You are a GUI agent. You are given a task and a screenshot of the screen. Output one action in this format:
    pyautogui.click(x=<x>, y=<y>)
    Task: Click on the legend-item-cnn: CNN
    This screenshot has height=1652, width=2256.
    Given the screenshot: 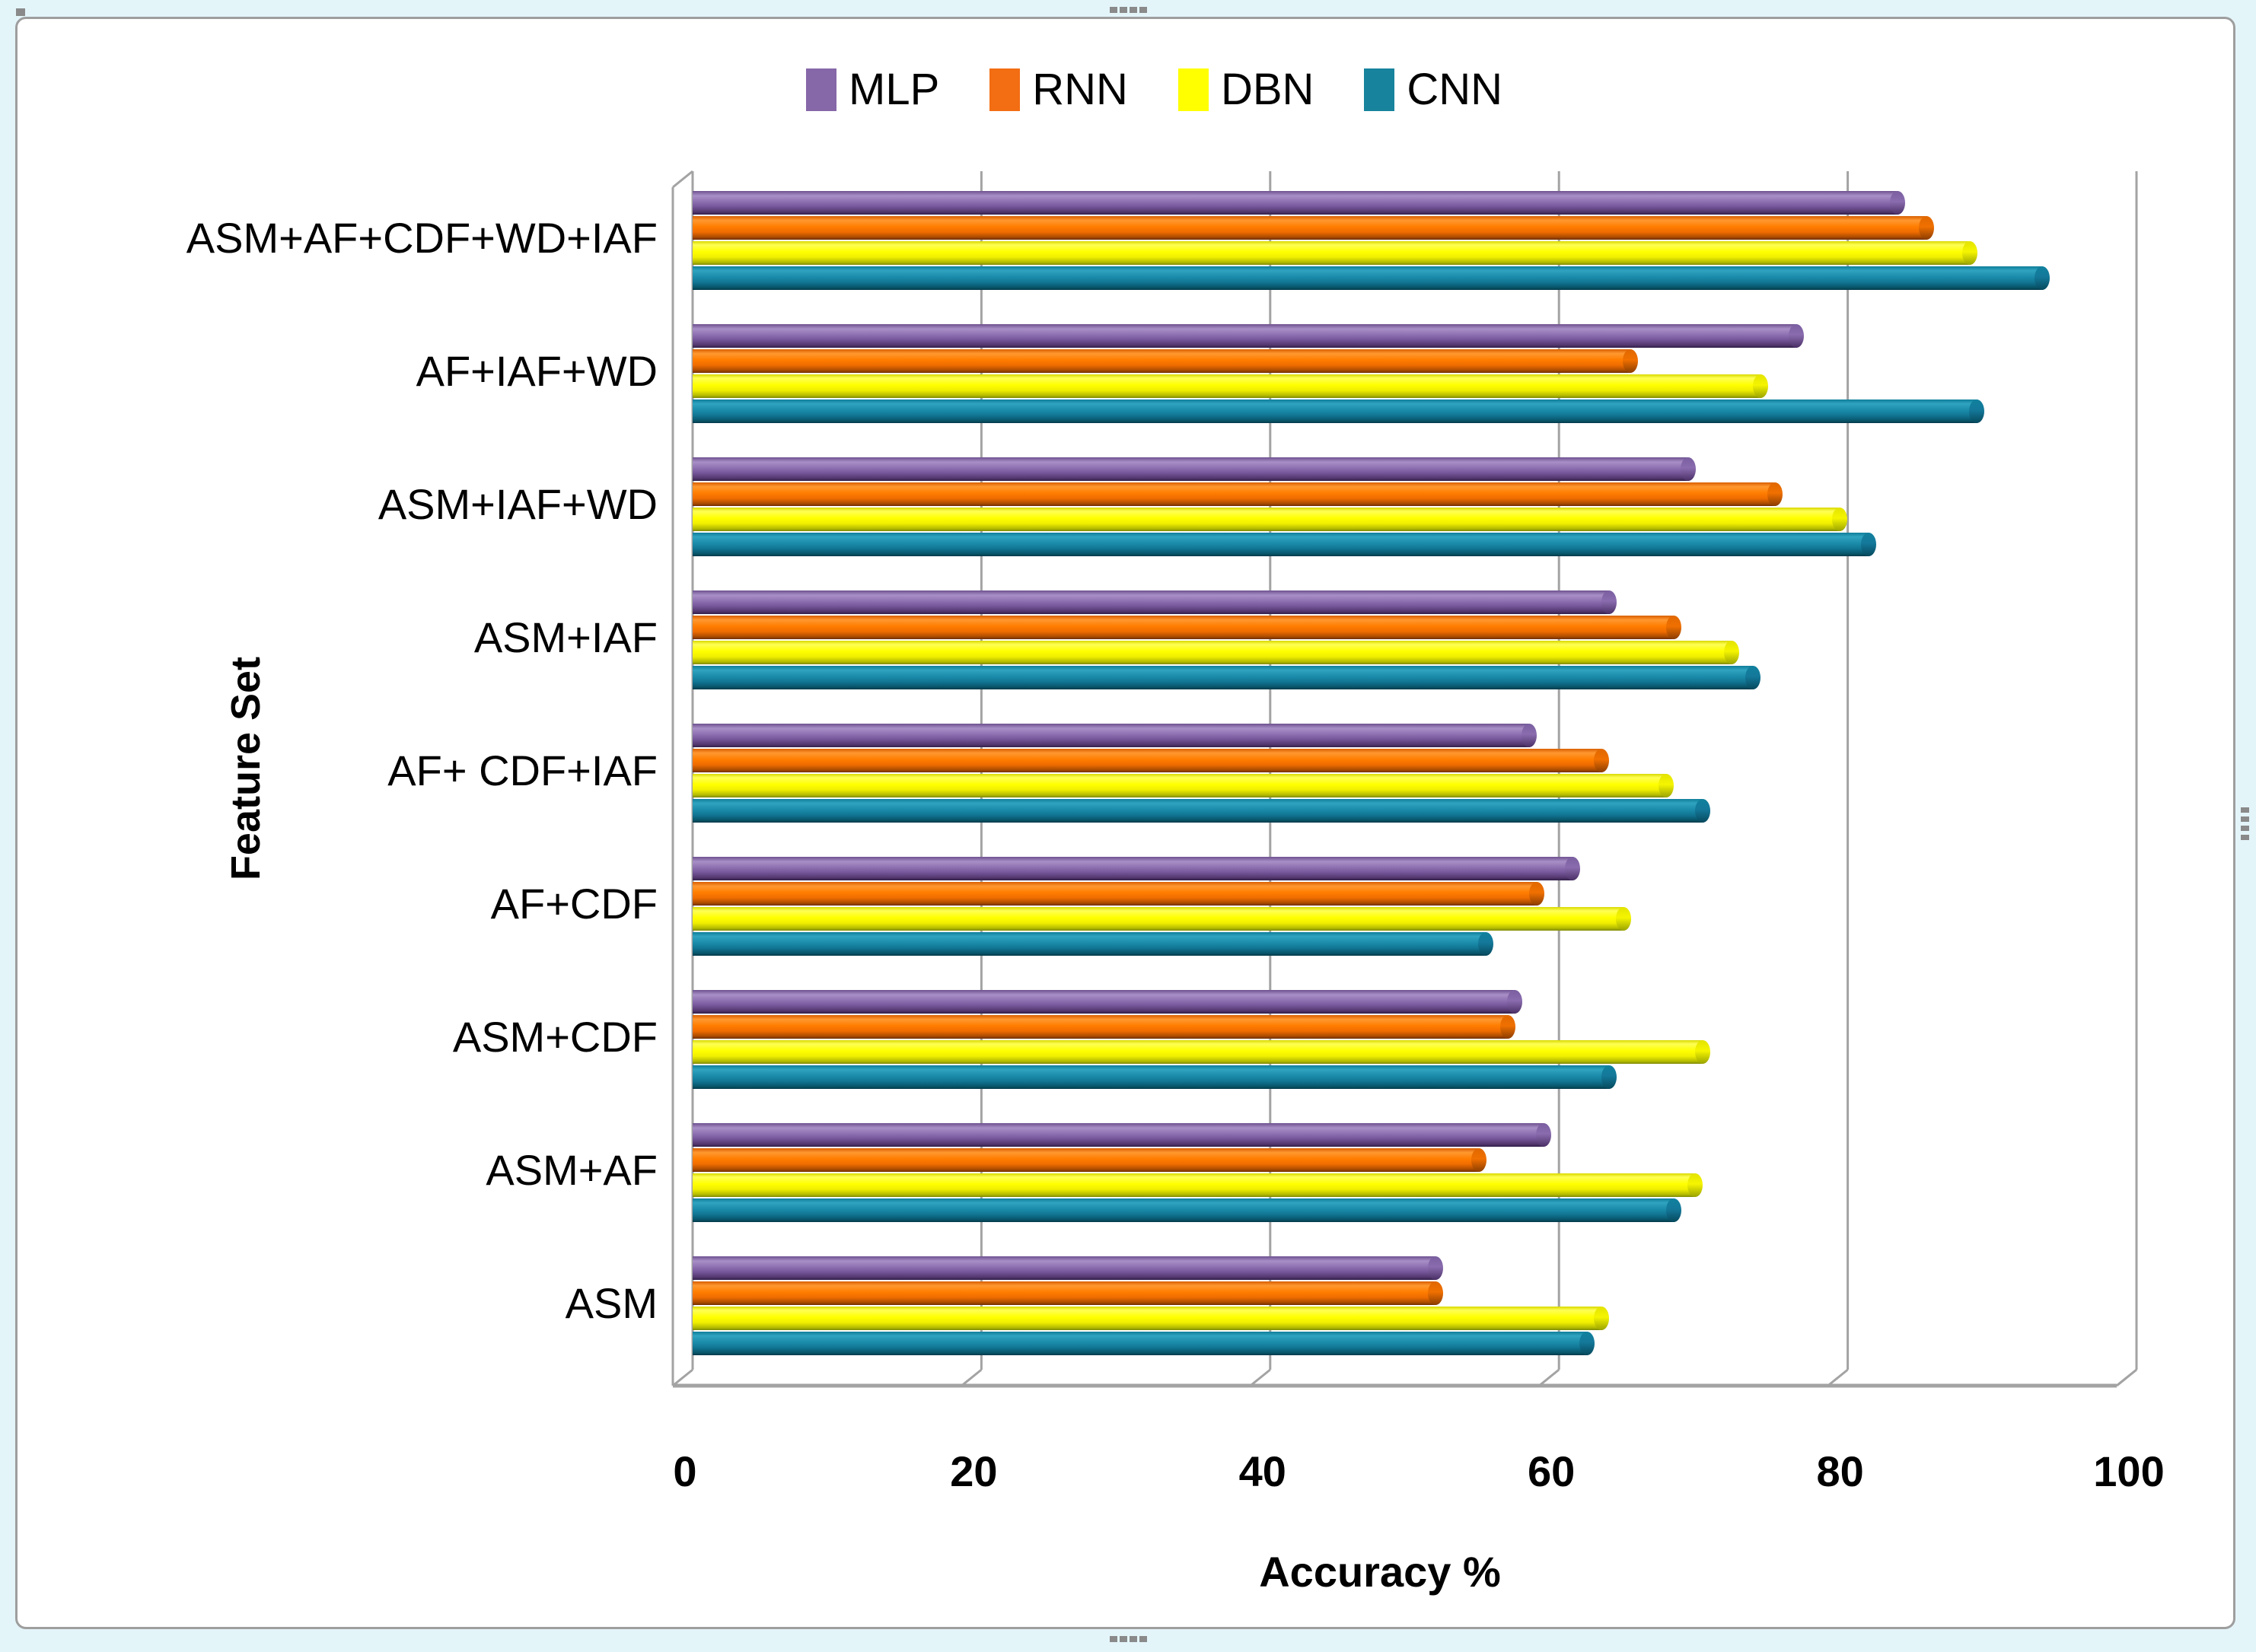 What is the action you would take?
    pyautogui.click(x=1433, y=90)
    